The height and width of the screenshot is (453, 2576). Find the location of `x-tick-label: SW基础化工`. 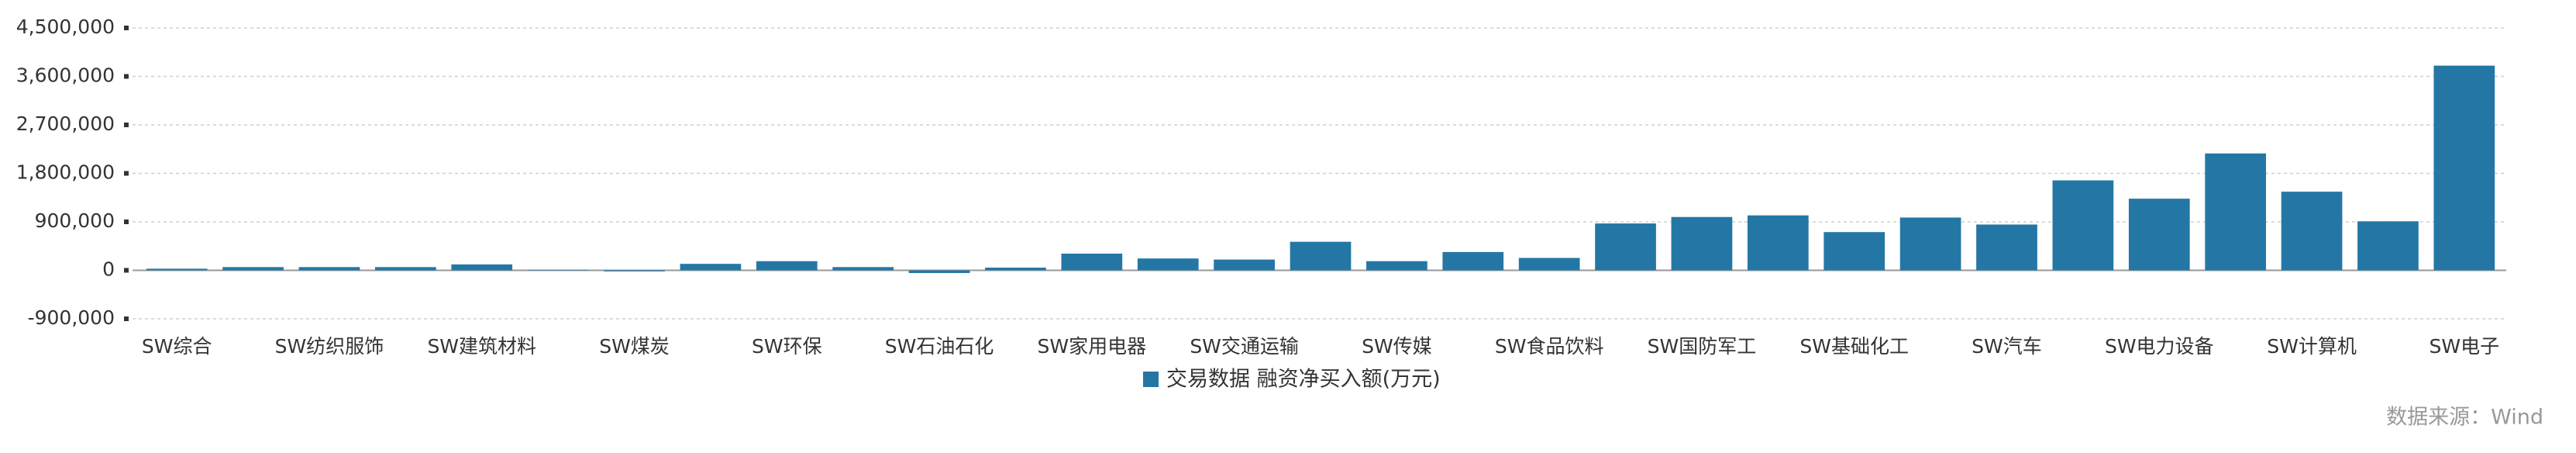

x-tick-label: SW基础化工 is located at coordinates (1854, 346).